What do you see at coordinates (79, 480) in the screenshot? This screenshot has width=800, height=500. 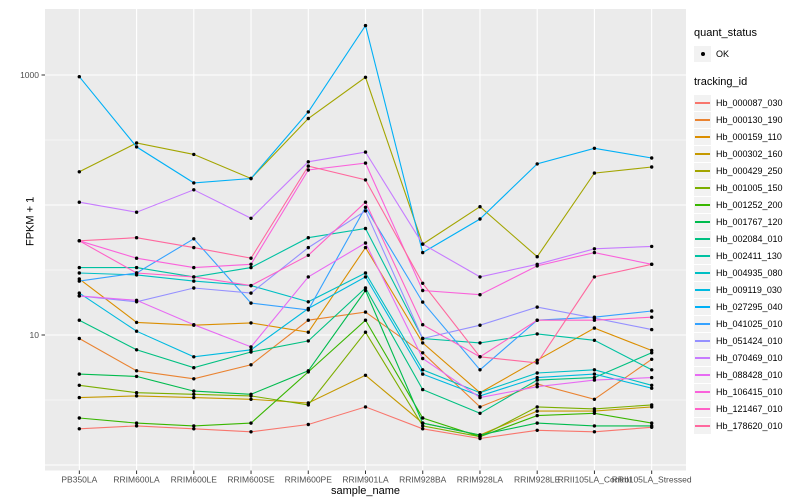 I see `x-tick-label: PB350LA` at bounding box center [79, 480].